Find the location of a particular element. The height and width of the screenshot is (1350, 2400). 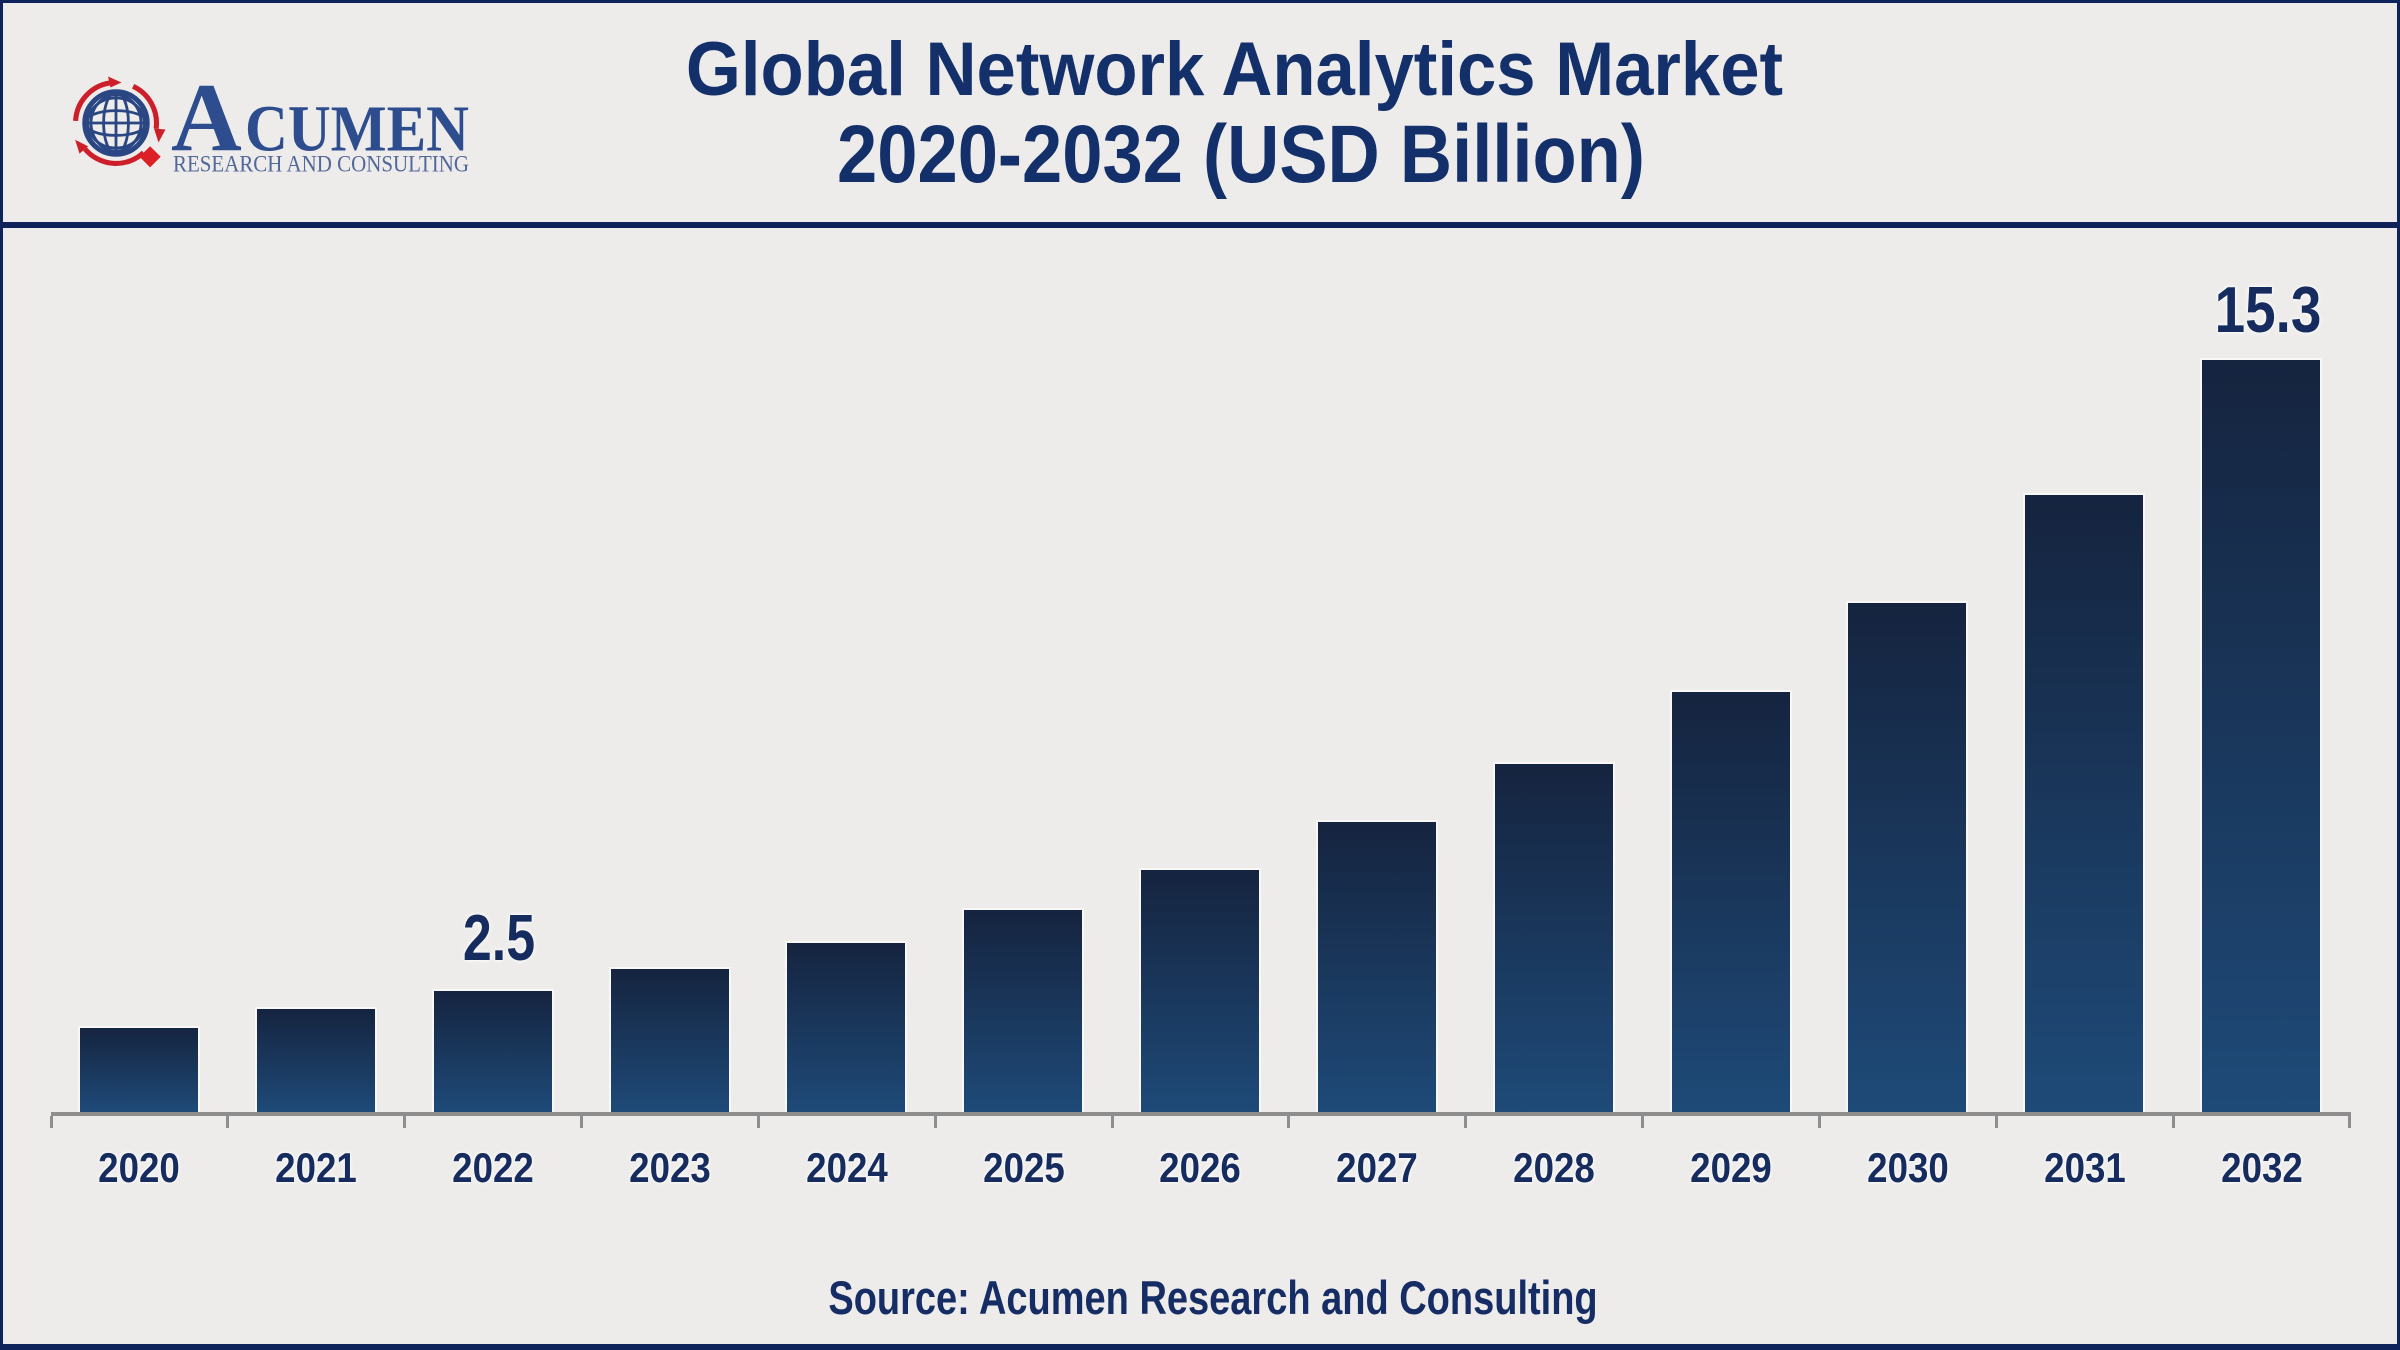

svg-text: CUMEN is located at coordinates (357, 129).